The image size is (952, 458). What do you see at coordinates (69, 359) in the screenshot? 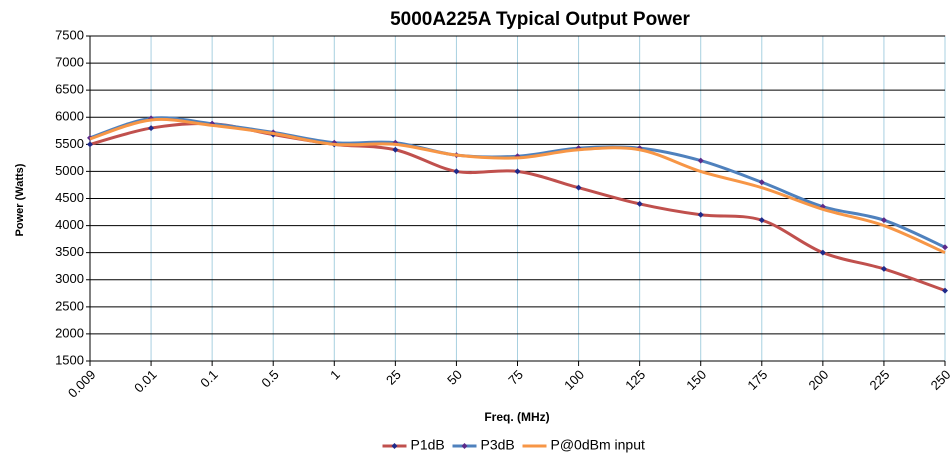
I see `y-tick-label: 1500` at bounding box center [69, 359].